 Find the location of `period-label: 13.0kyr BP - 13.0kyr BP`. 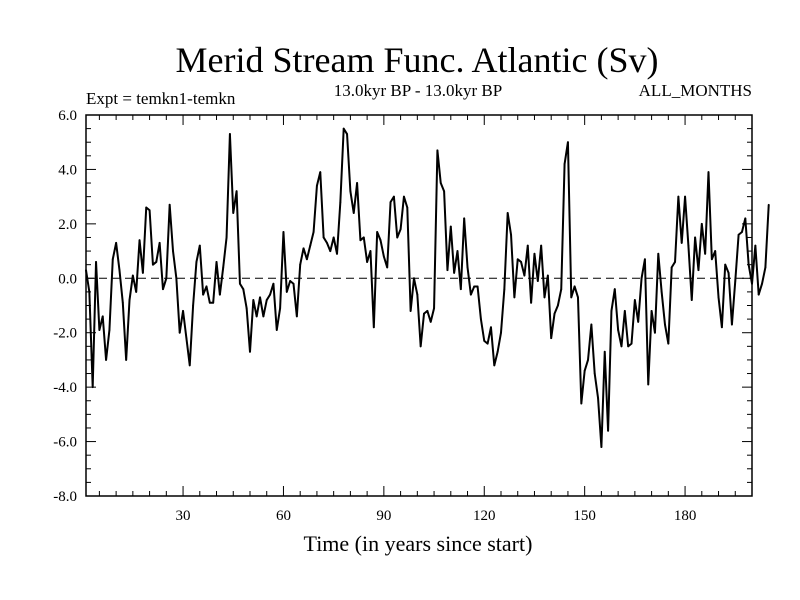

period-label: 13.0kyr BP - 13.0kyr BP is located at coordinates (418, 90).